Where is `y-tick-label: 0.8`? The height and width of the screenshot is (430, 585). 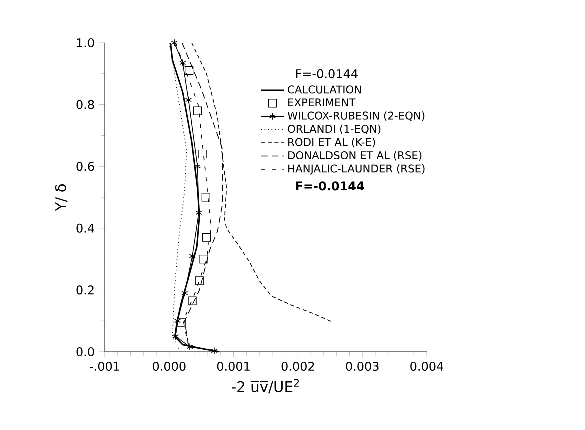 y-tick-label: 0.8 is located at coordinates (85, 105).